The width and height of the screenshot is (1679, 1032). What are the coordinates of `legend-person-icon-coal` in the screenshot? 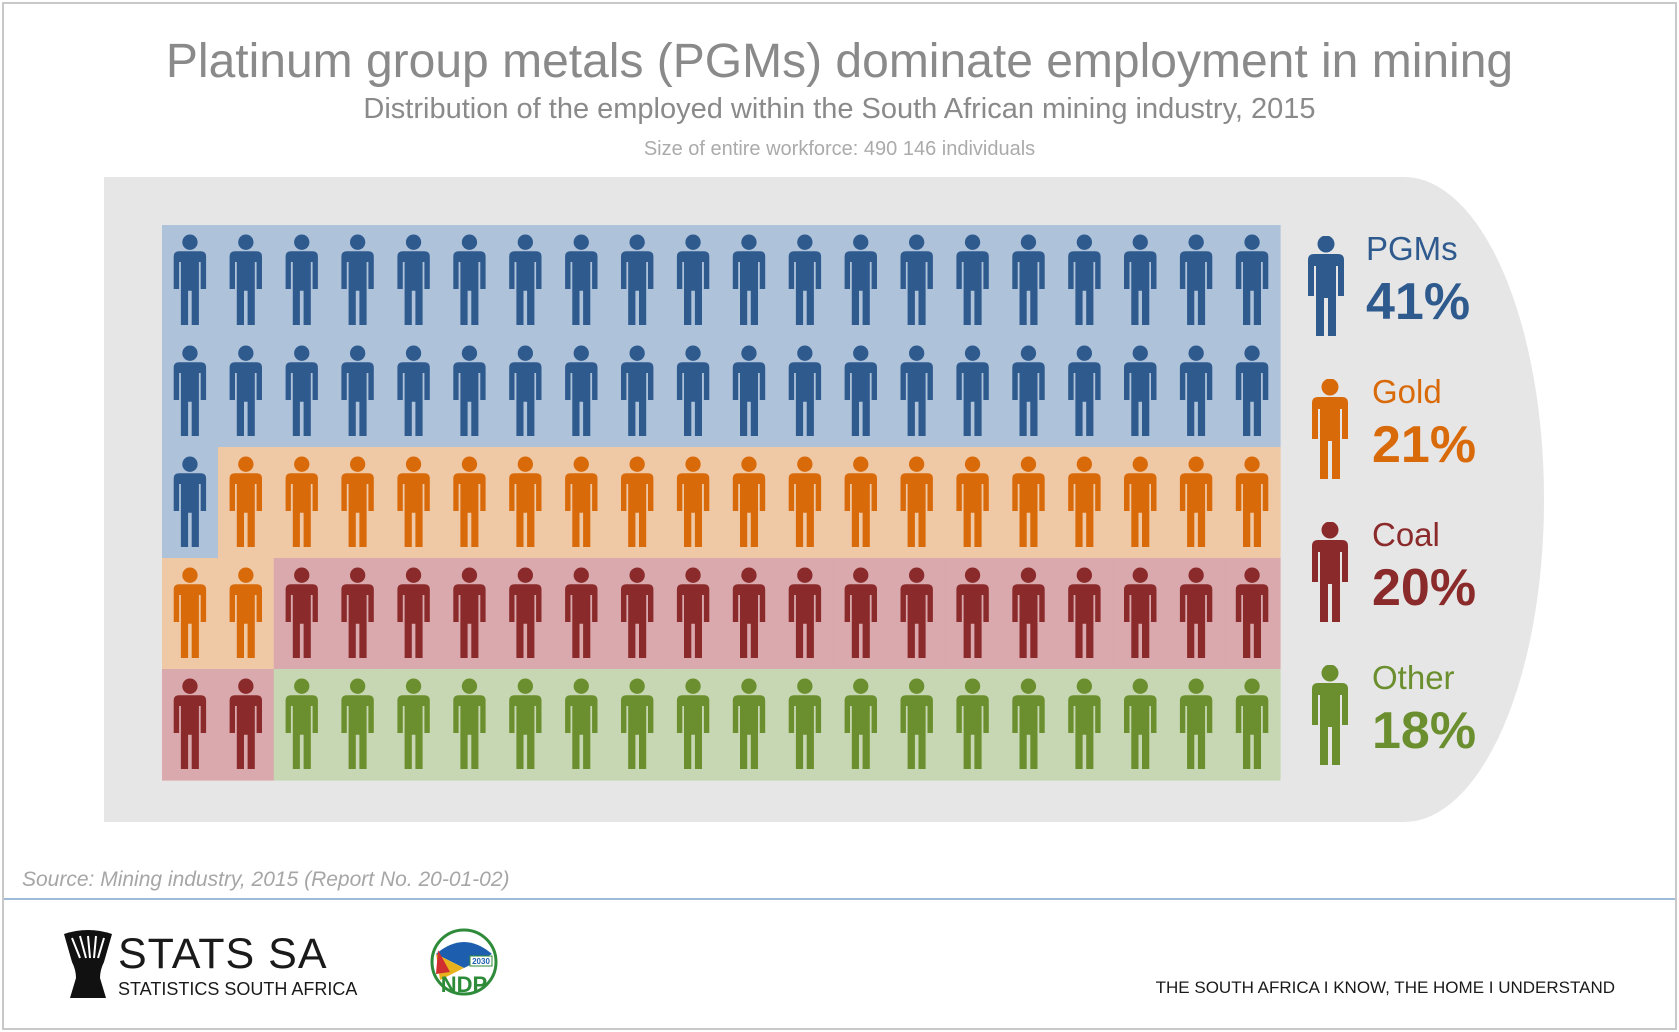 It's located at (1330, 572).